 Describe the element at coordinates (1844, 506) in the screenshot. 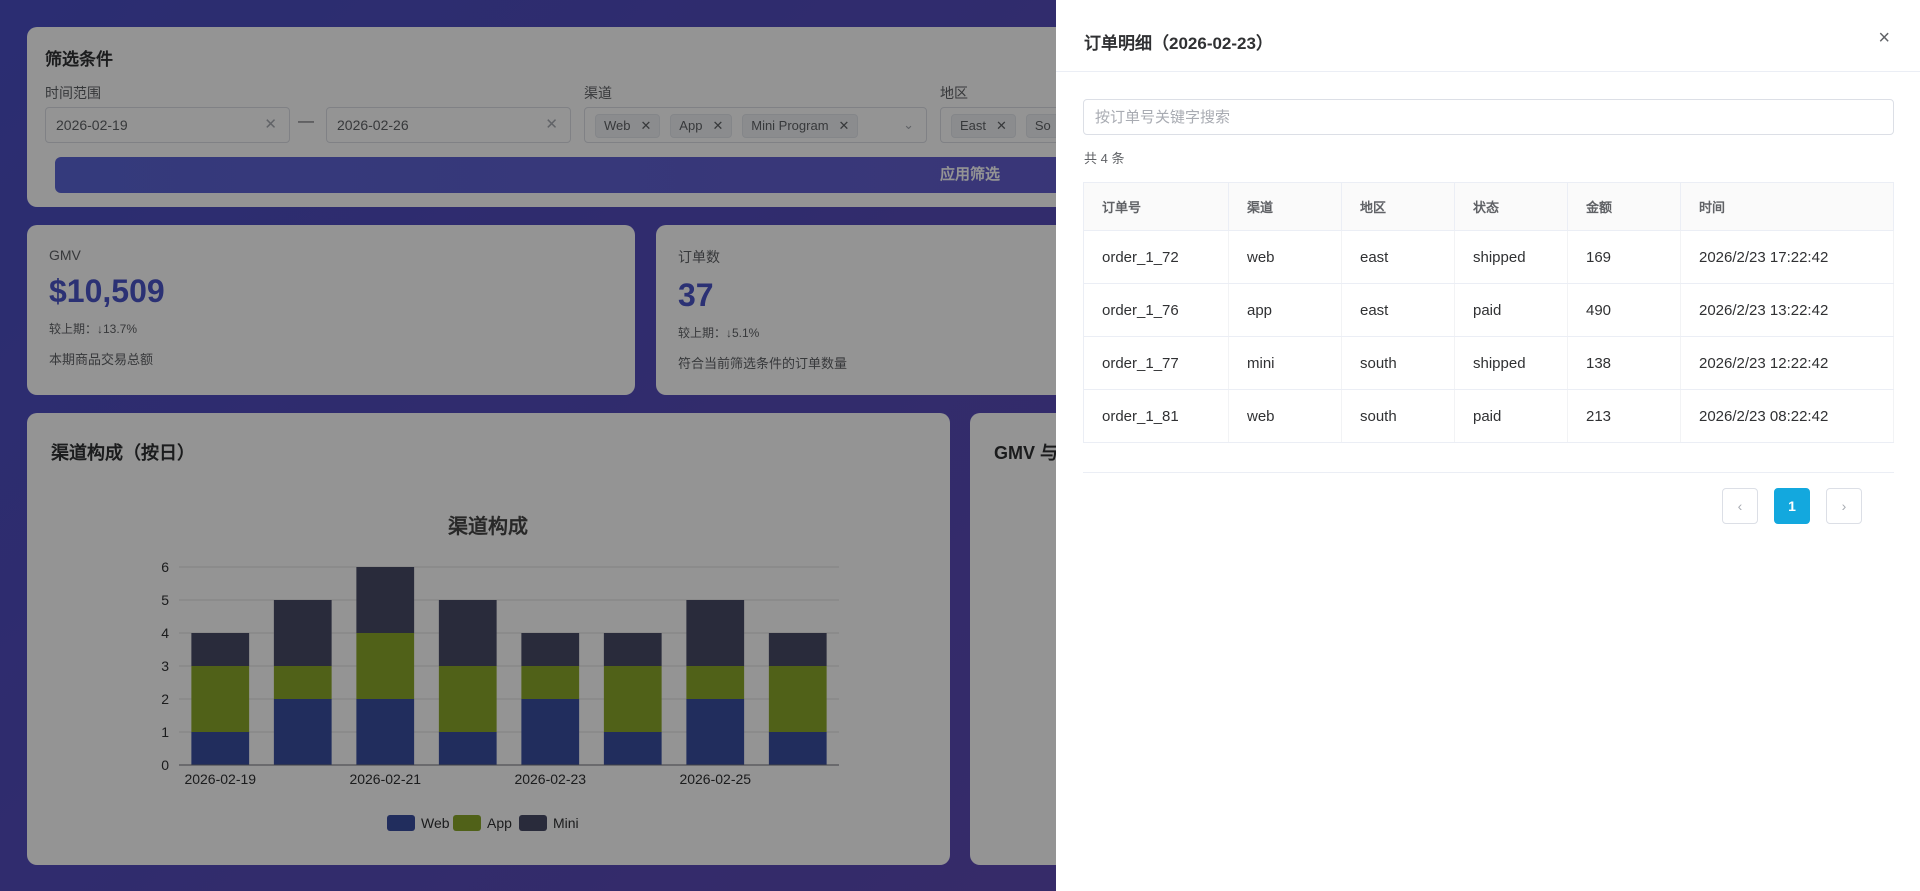

I see `next-page-button: ›` at that location.